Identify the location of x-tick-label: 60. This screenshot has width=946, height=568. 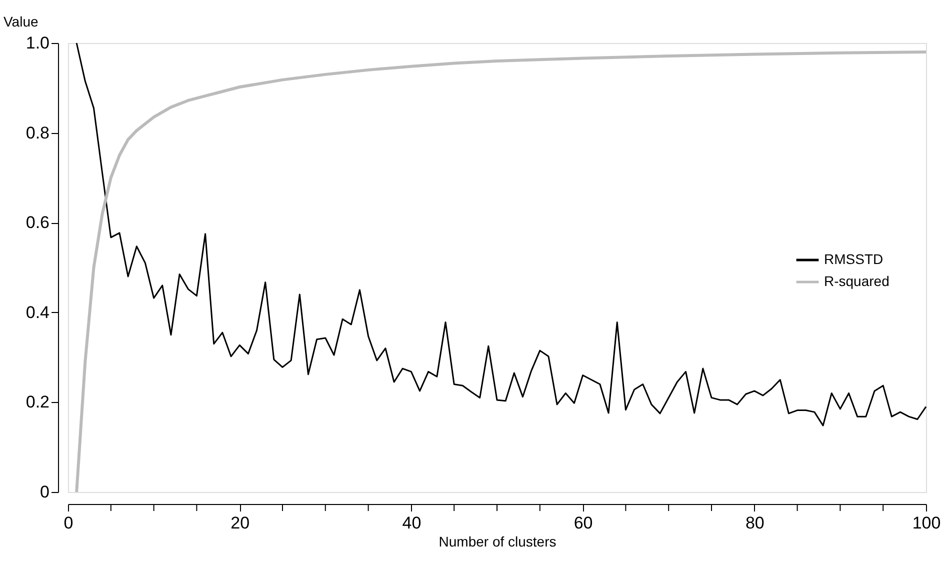
(583, 523).